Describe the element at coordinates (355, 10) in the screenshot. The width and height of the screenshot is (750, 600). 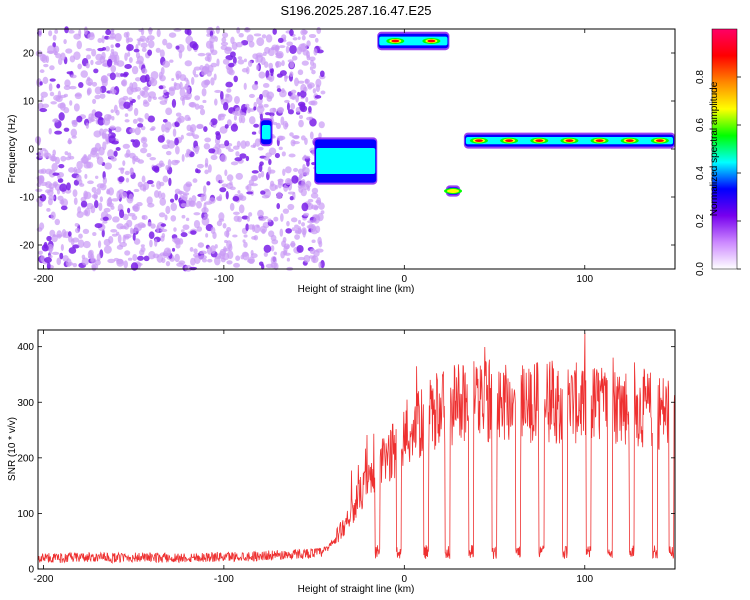
I see `chart-title: S196.2025.287.16.47.E25` at that location.